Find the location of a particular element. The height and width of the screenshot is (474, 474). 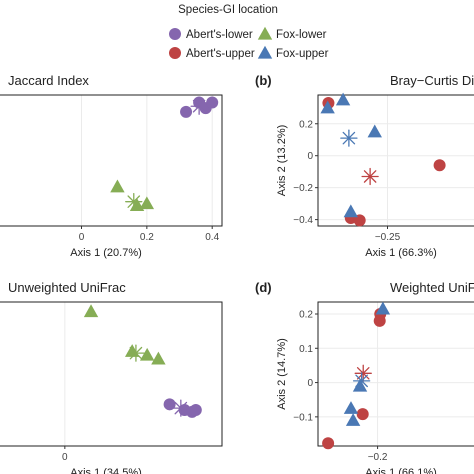

panel-title: Bray−Curtis Dissimilarity is located at coordinates (432, 80).